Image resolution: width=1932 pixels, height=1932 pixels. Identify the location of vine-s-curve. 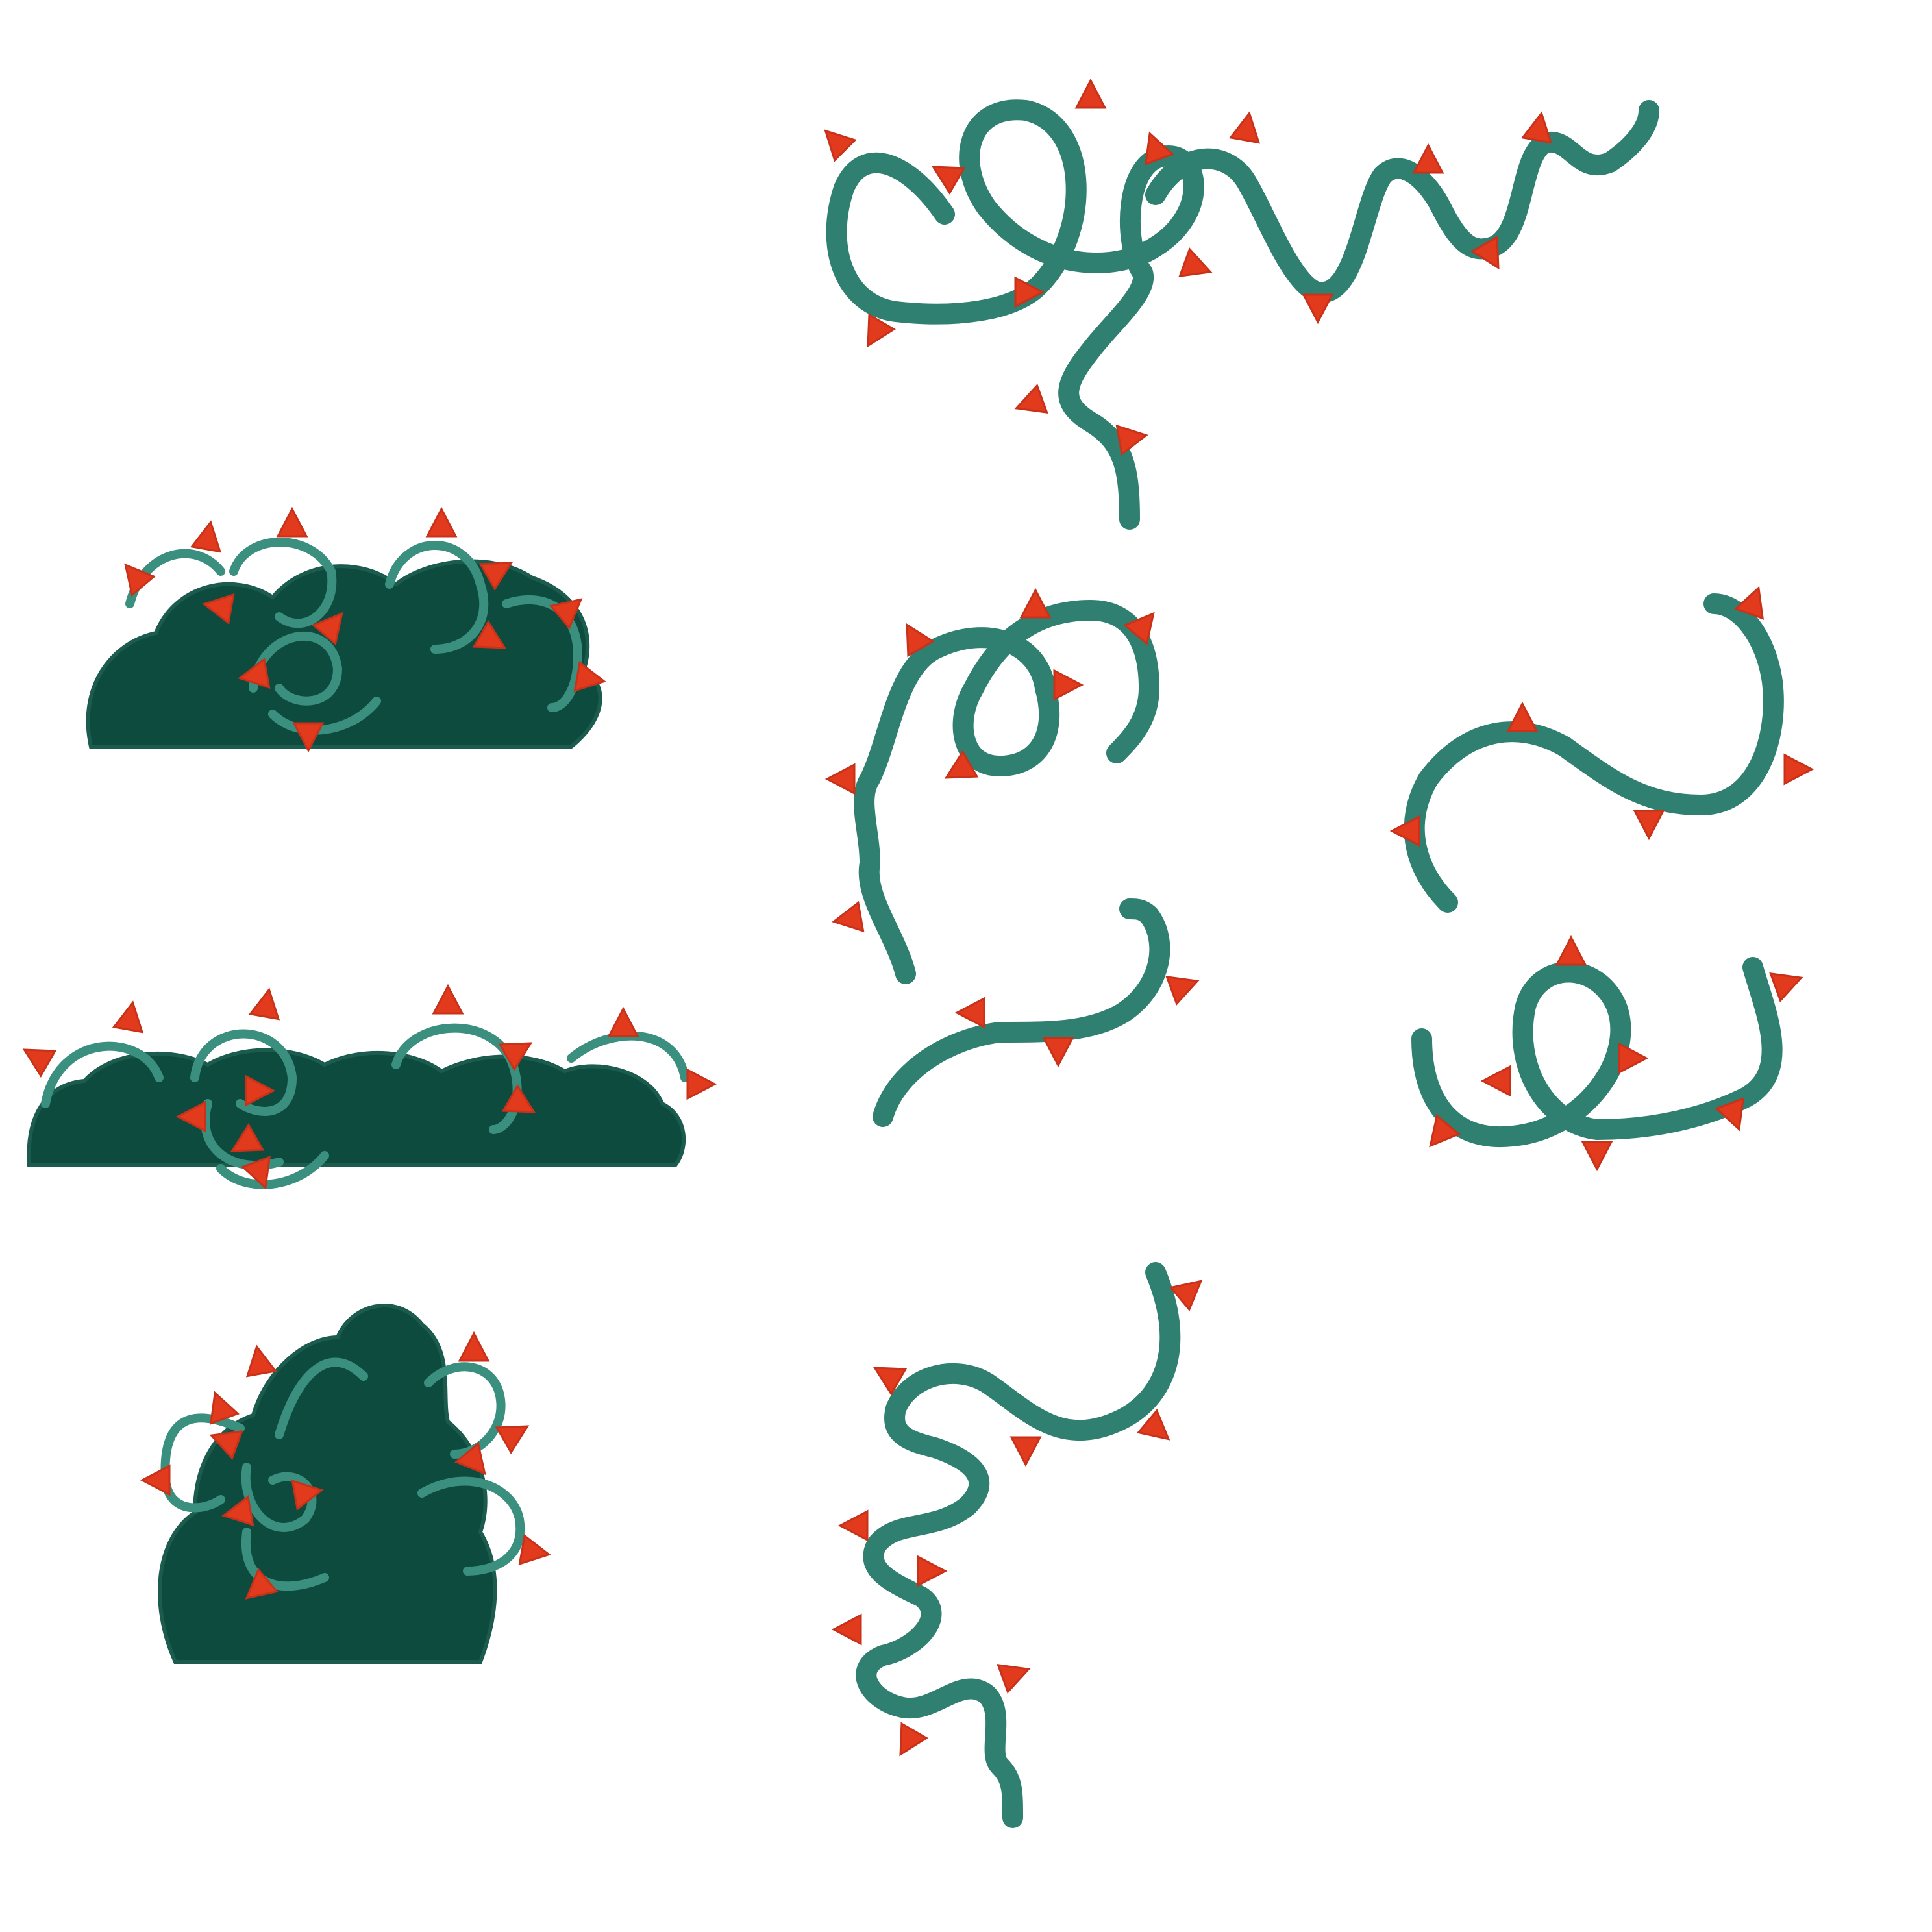
(1602, 747).